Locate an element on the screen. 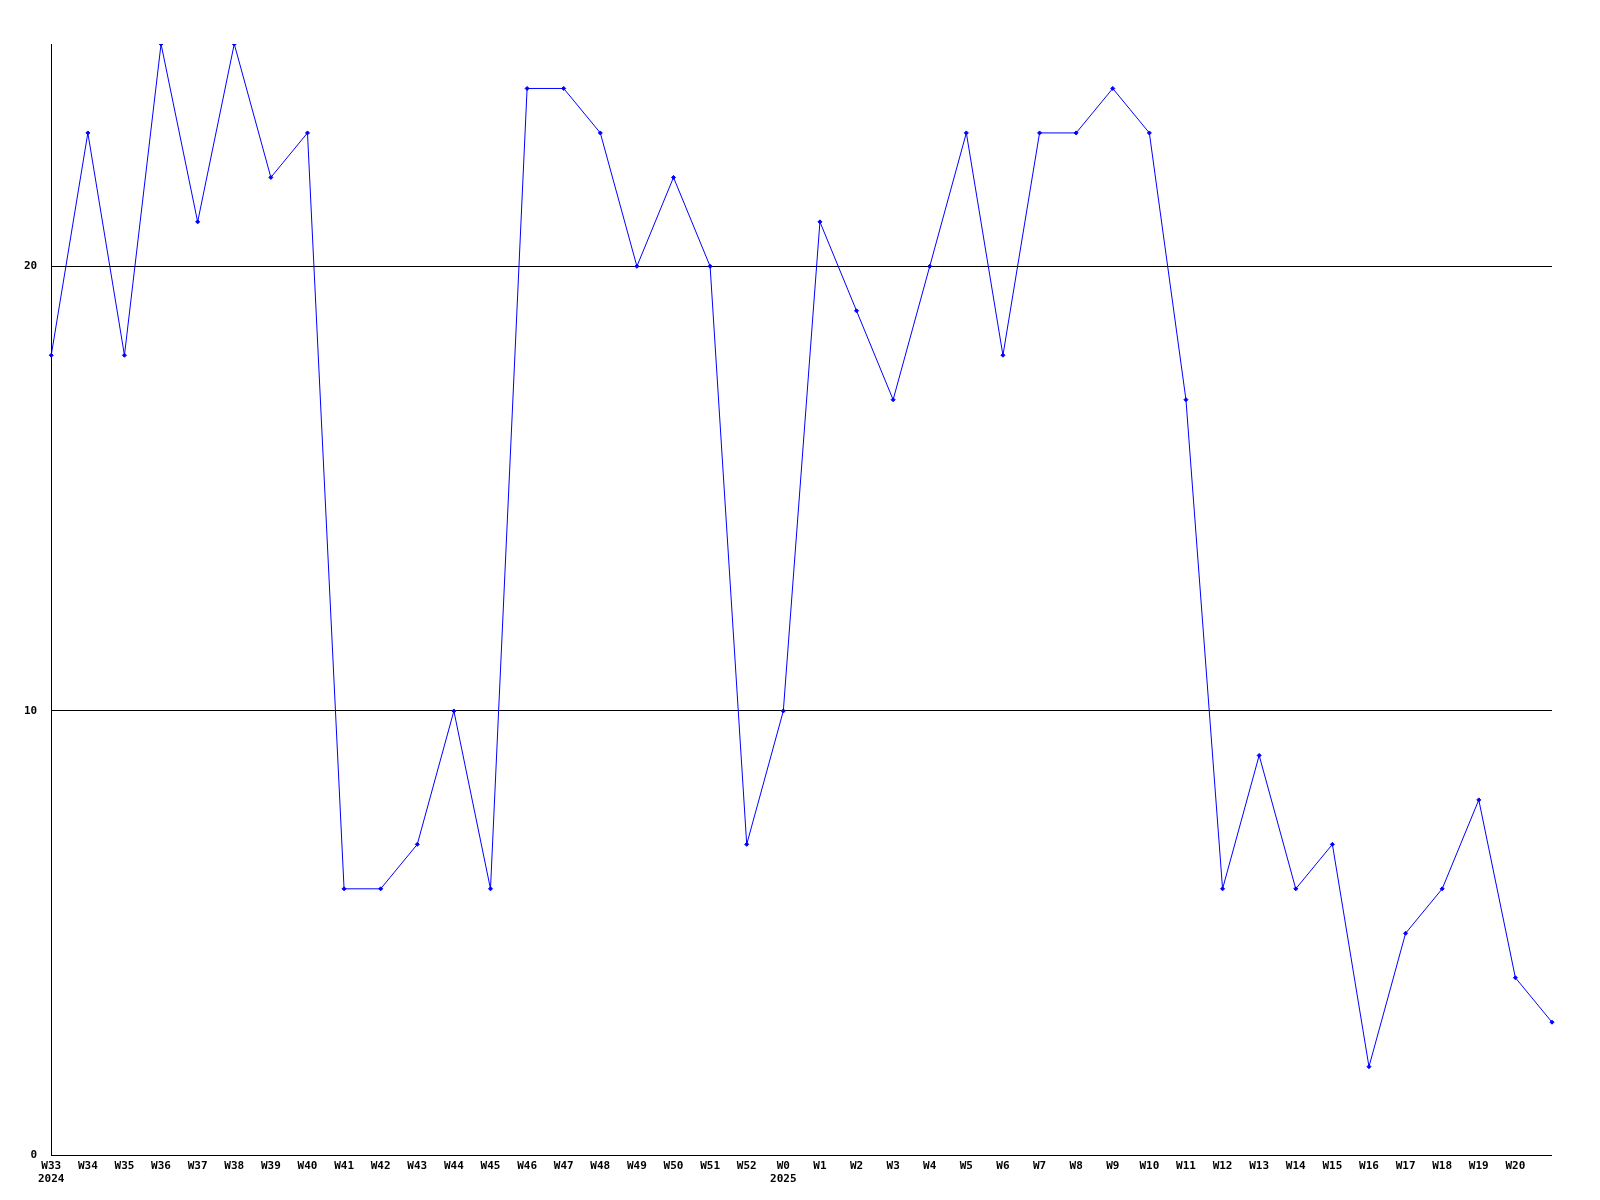 The height and width of the screenshot is (1200, 1600). y-tick-label: 10 is located at coordinates (31, 710).